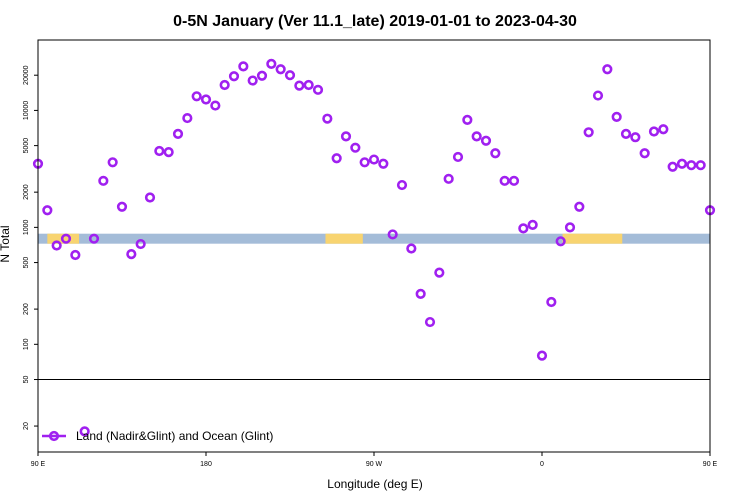 The image size is (750, 500). What do you see at coordinates (26, 380) in the screenshot?
I see `y-tick-label: 50` at bounding box center [26, 380].